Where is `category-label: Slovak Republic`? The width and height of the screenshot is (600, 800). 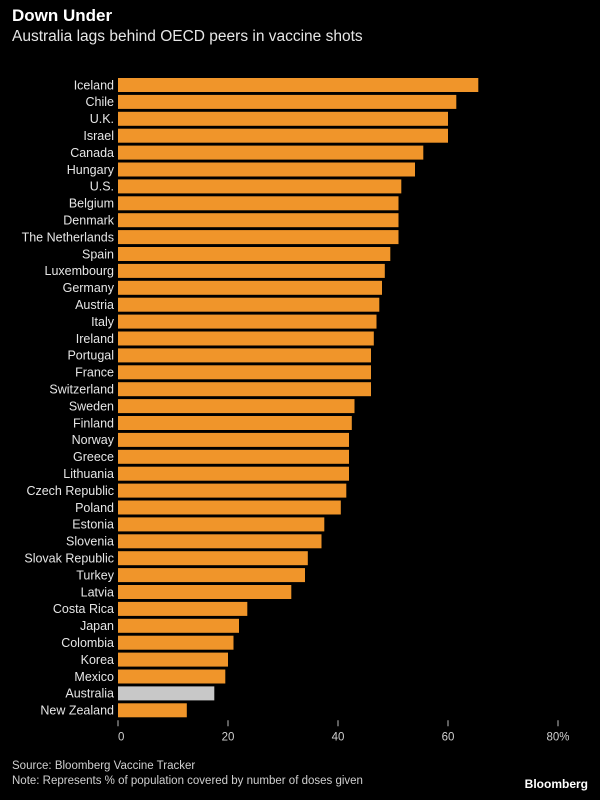
category-label: Slovak Republic is located at coordinates (69, 559).